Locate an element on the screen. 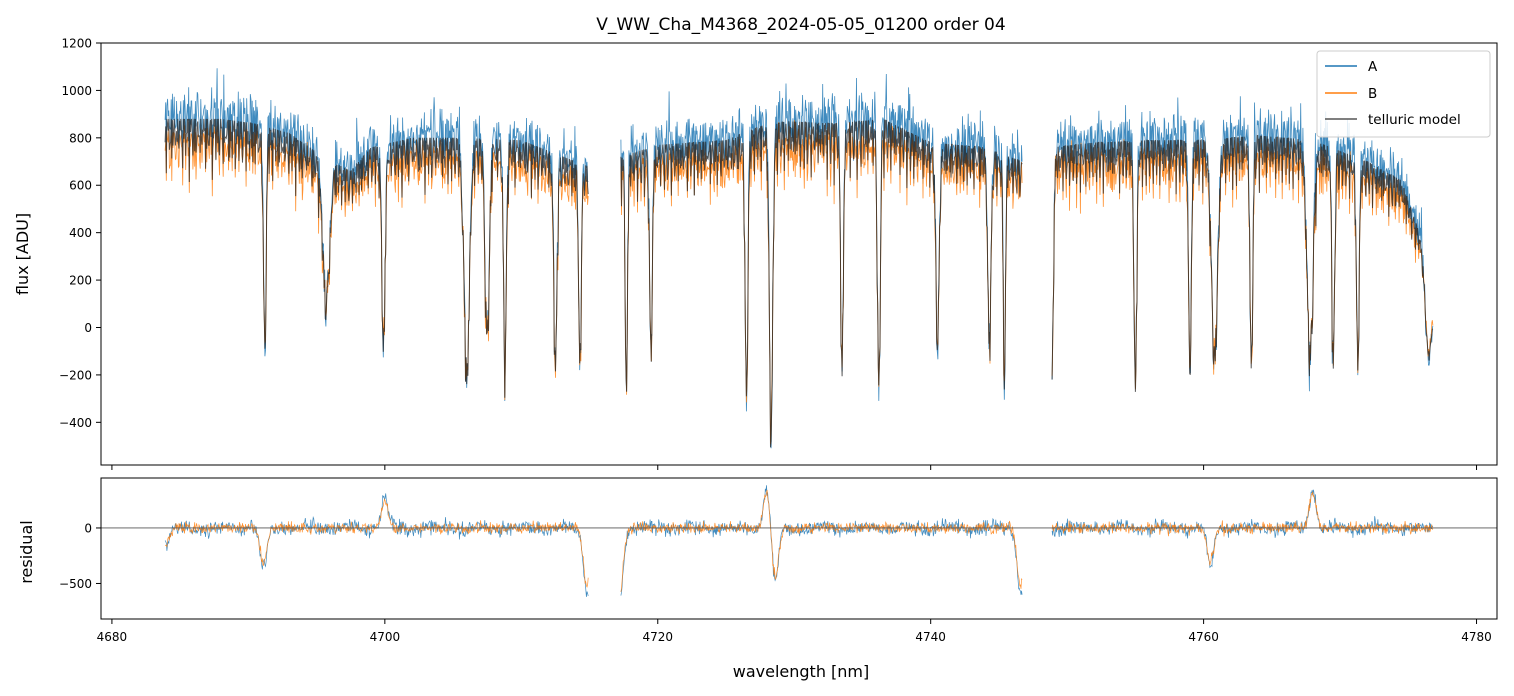 The height and width of the screenshot is (696, 1514). flux-y-tick-label: 1000 is located at coordinates (76, 91).